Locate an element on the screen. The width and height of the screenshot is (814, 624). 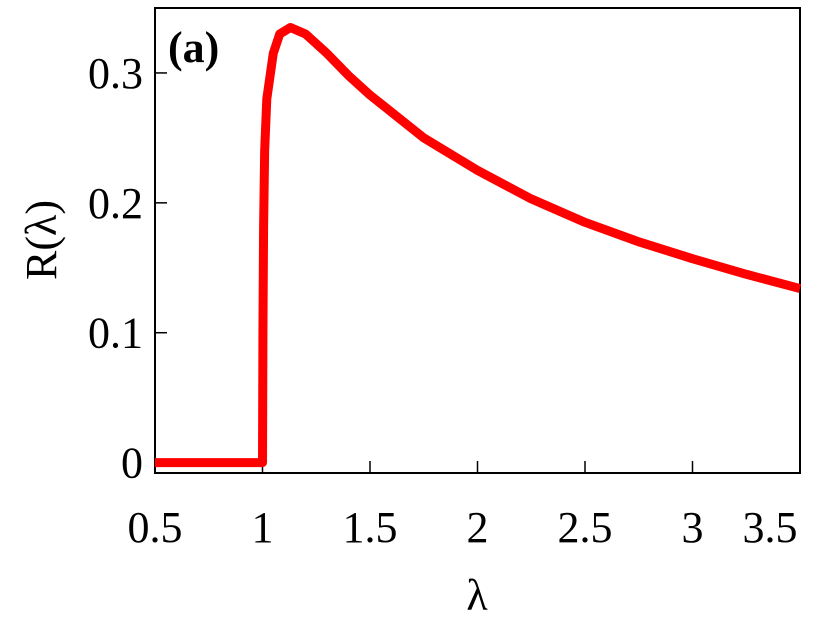
x-tick-label: 0.5 is located at coordinates (155, 527).